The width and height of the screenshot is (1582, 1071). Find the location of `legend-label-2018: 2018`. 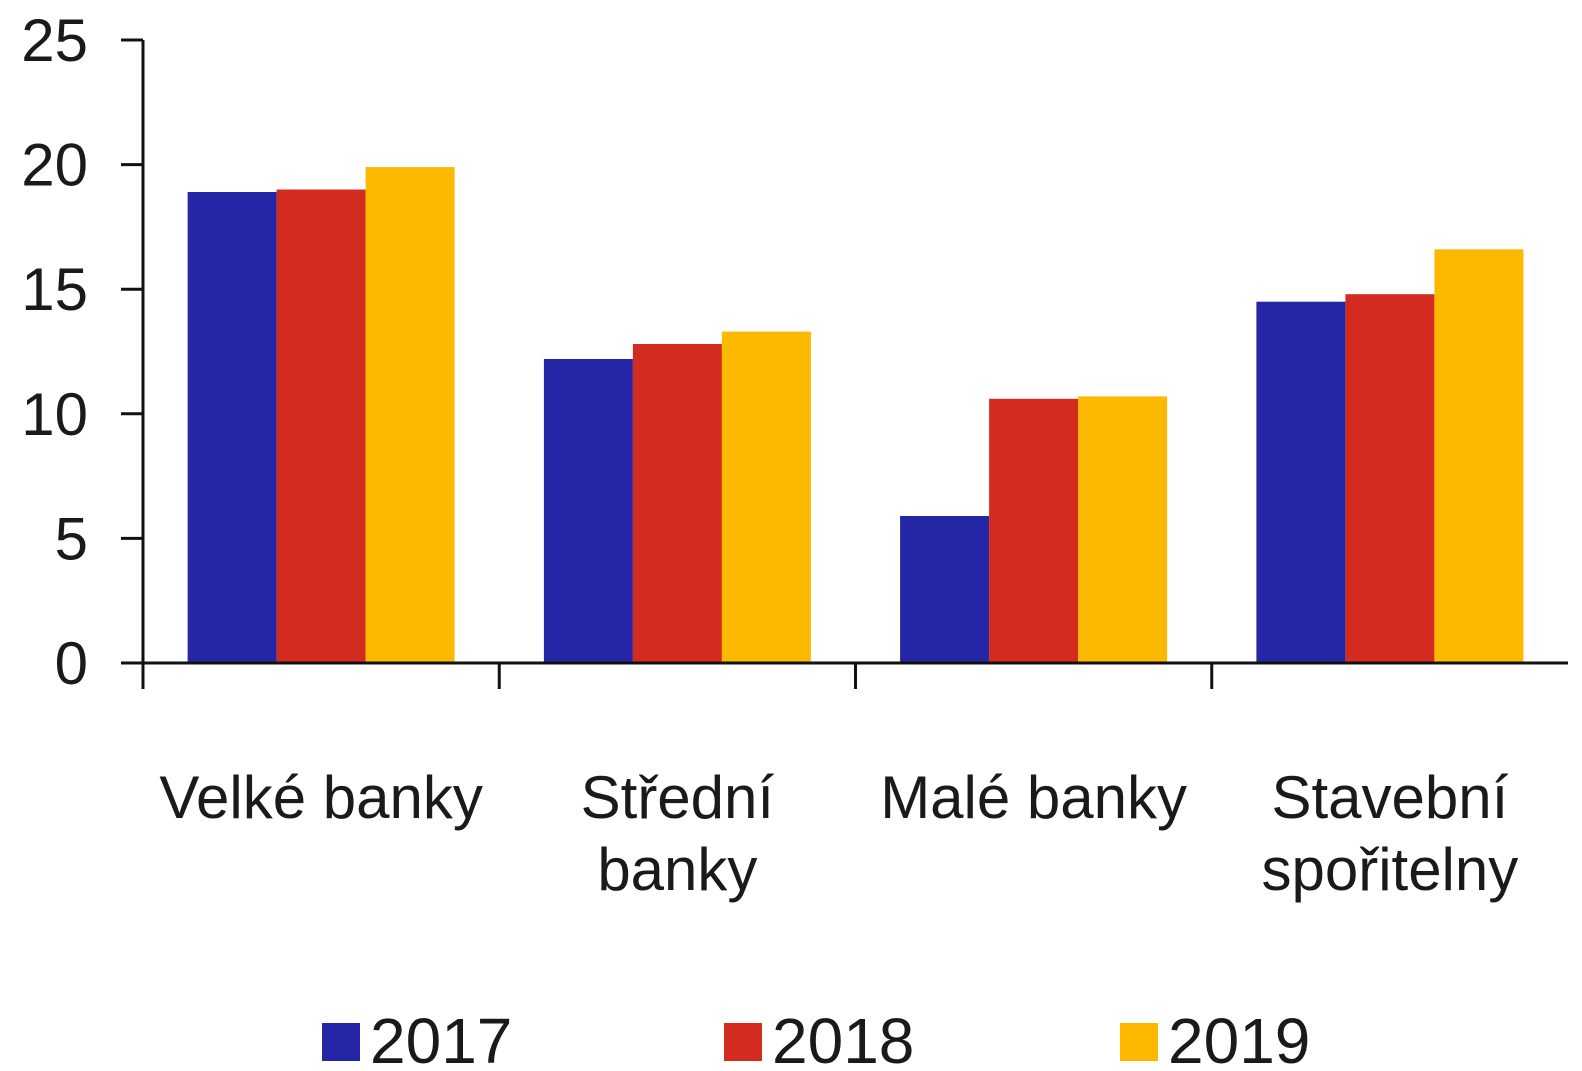

legend-label-2018: 2018 is located at coordinates (843, 1038).